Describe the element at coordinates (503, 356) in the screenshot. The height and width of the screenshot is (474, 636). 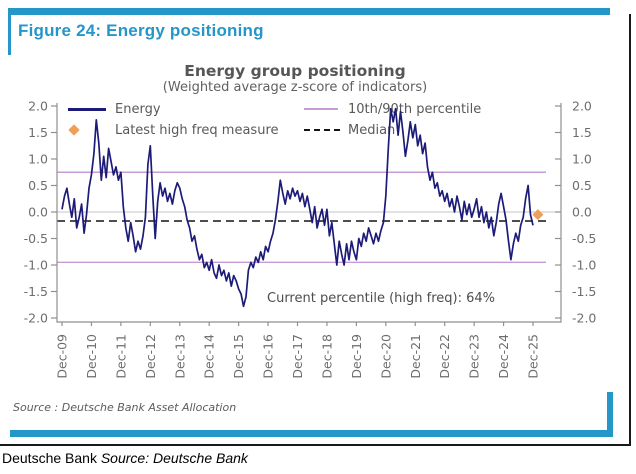
I see `svg-text: Dec-24` at that location.